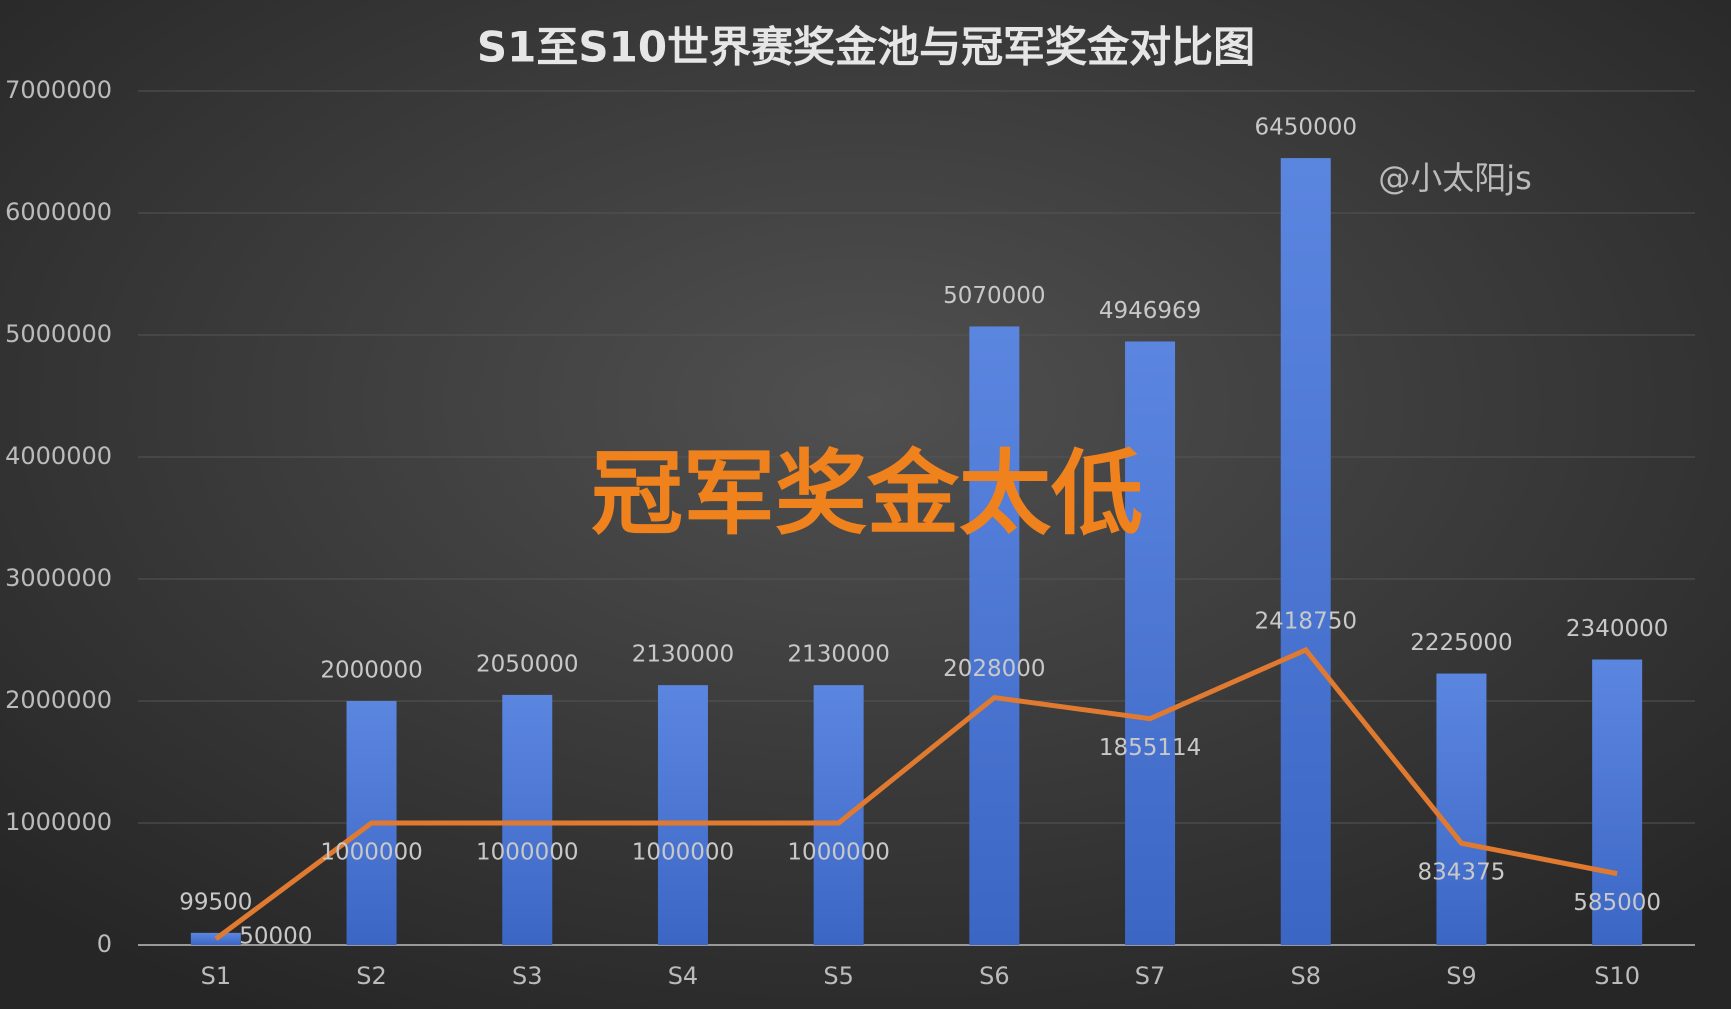  I want to click on value-label: 4946969, so click(1150, 311).